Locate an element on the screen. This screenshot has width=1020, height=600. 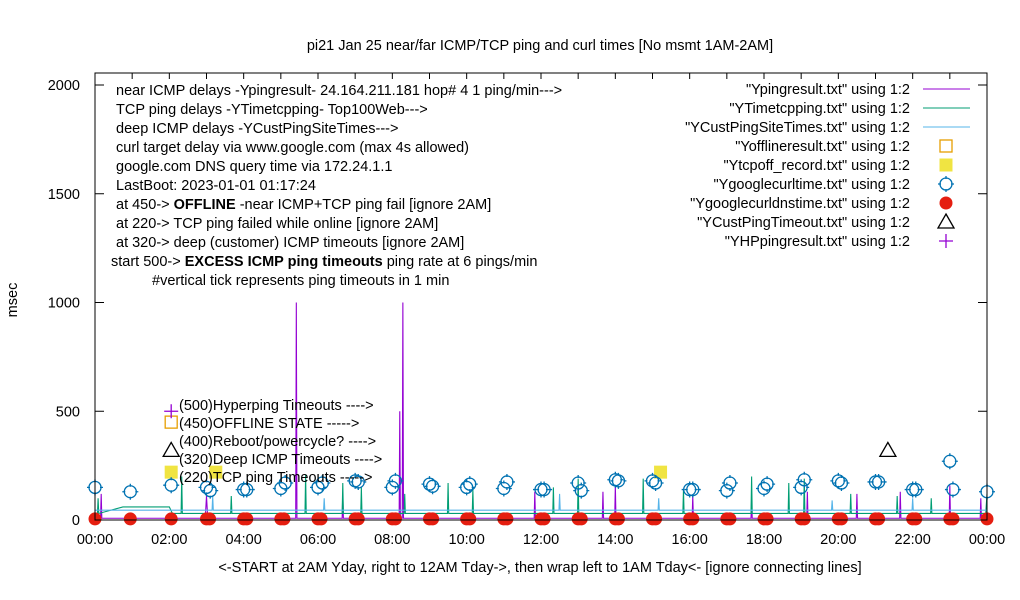
y-tick-label: 1500 is located at coordinates (64, 195).